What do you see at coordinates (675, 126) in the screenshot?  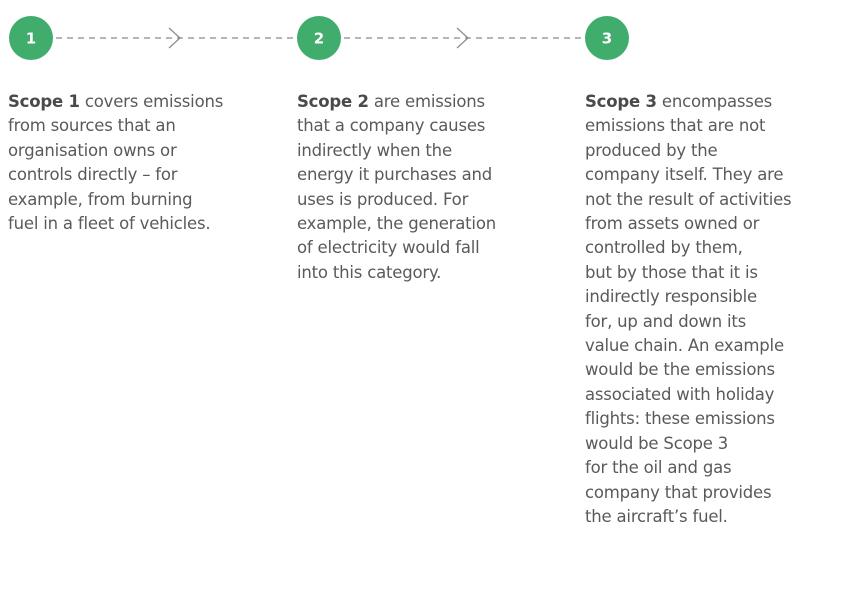 I see `text-line: emissions that are not` at bounding box center [675, 126].